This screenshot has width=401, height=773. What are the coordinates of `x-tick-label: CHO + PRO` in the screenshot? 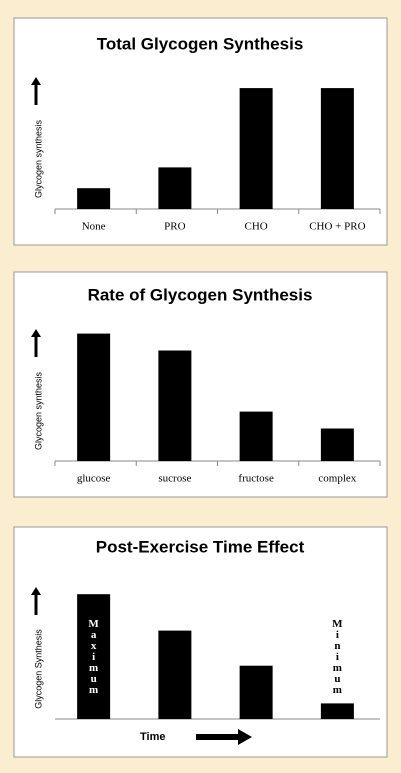 It's located at (337, 227).